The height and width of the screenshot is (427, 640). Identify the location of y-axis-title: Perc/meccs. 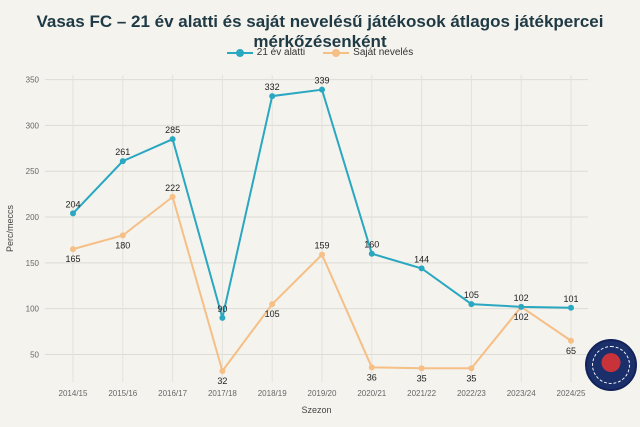
(10, 228).